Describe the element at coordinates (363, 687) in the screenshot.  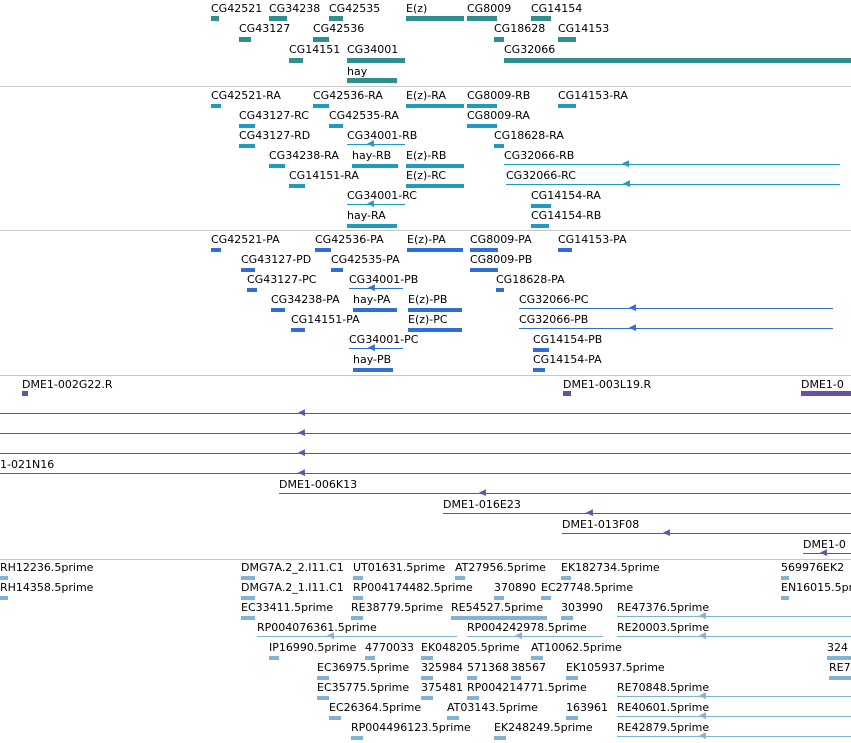
I see `feature-label: EC35775.5prime` at that location.